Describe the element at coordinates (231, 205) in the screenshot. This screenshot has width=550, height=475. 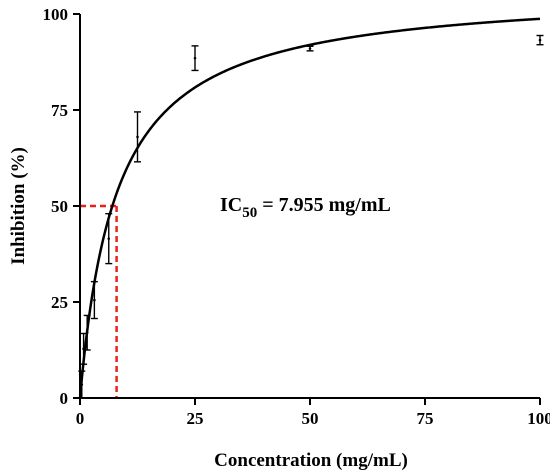
I see `ic50-annotation-prefix: IC` at that location.